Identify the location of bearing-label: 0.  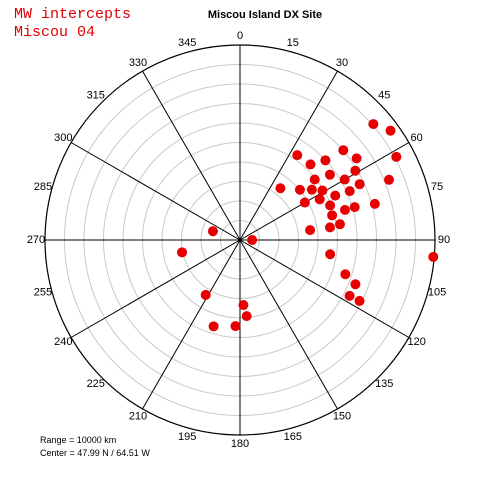
(240, 36).